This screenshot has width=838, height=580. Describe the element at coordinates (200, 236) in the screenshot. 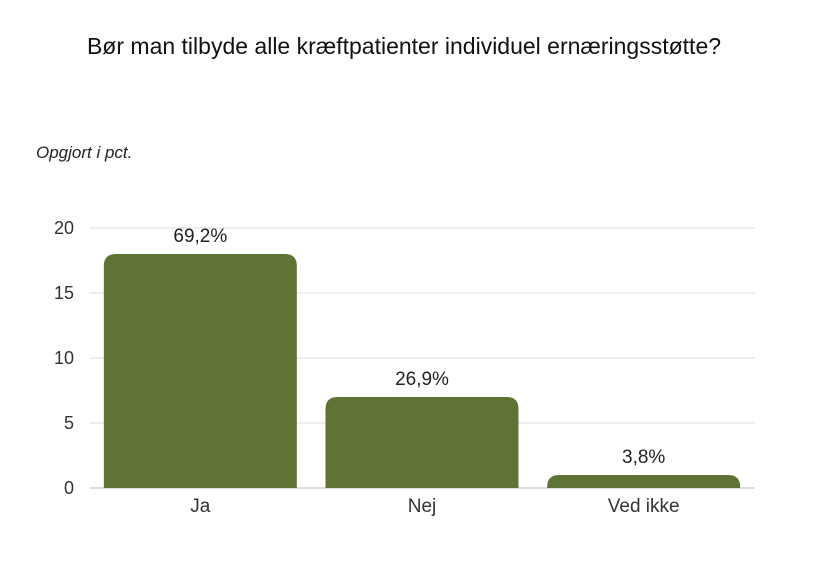

I see `data-label: 69,2%` at that location.